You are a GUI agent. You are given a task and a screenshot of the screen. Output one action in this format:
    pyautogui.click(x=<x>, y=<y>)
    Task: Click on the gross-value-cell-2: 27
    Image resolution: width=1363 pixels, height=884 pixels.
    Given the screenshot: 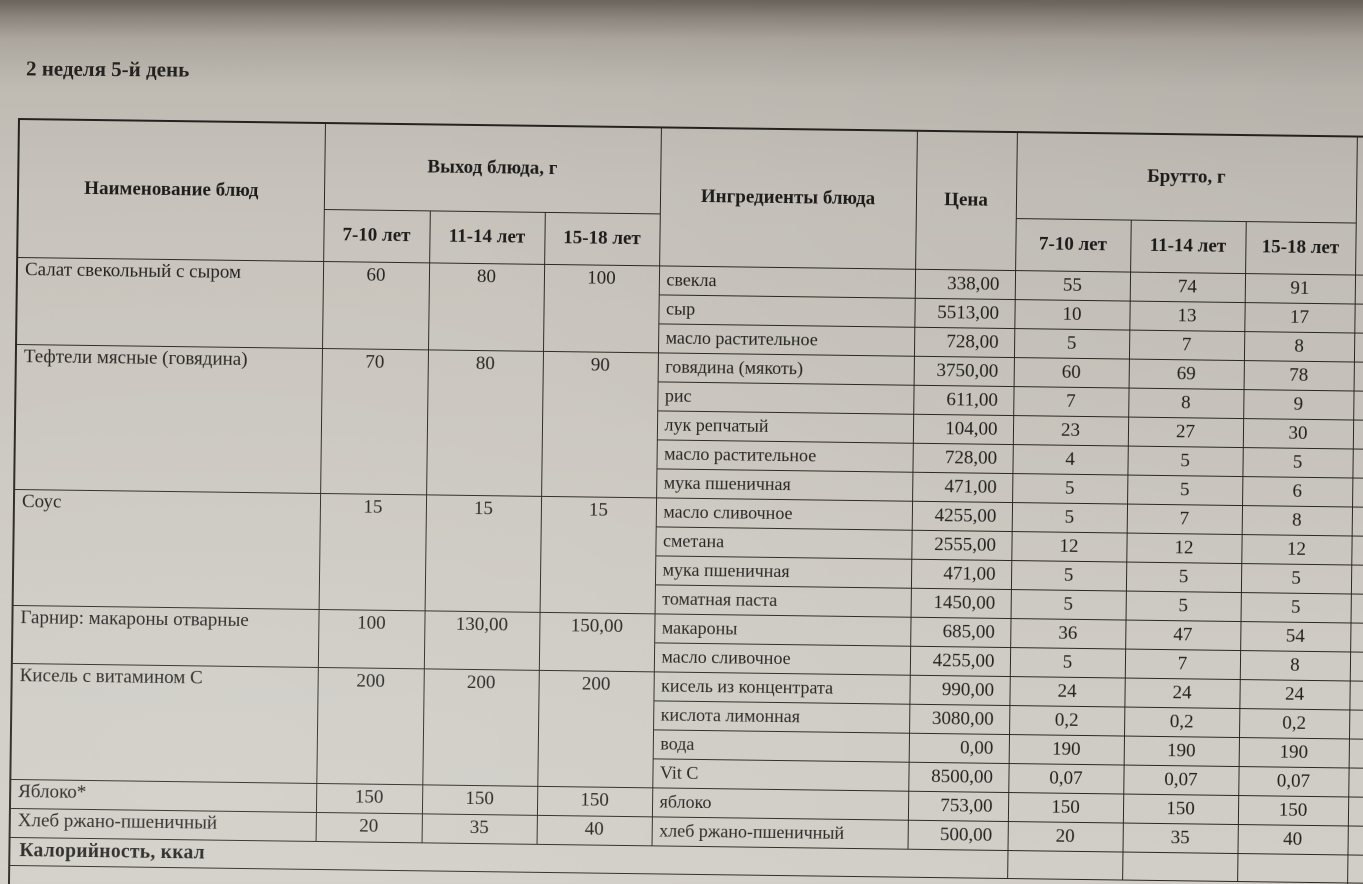 What is the action you would take?
    pyautogui.click(x=1185, y=432)
    